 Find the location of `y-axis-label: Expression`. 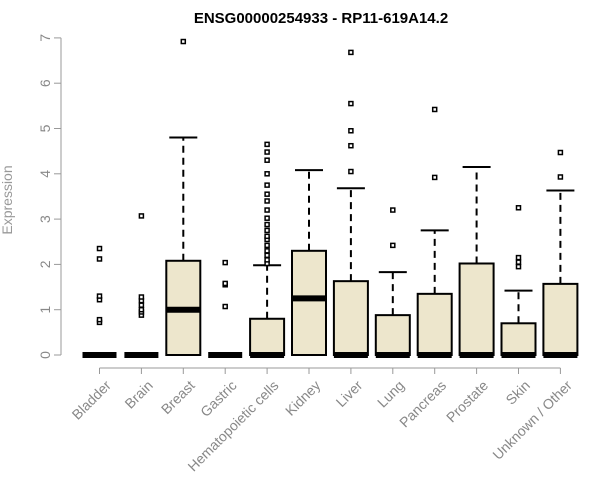

y-axis-label: Expression is located at coordinates (7, 199).